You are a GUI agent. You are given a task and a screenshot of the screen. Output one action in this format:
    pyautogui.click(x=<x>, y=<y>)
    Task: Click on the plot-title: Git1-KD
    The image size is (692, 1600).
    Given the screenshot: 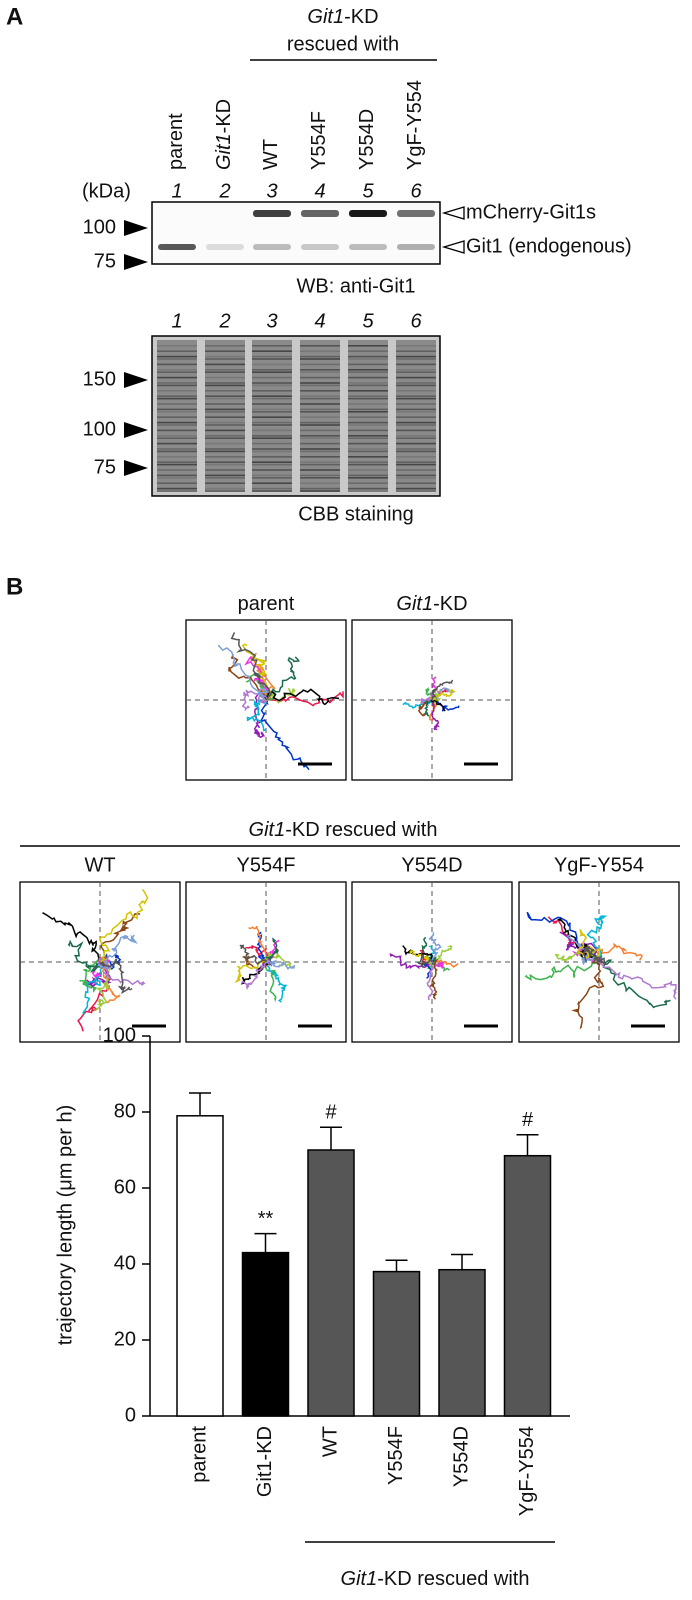 What is the action you would take?
    pyautogui.click(x=431, y=604)
    